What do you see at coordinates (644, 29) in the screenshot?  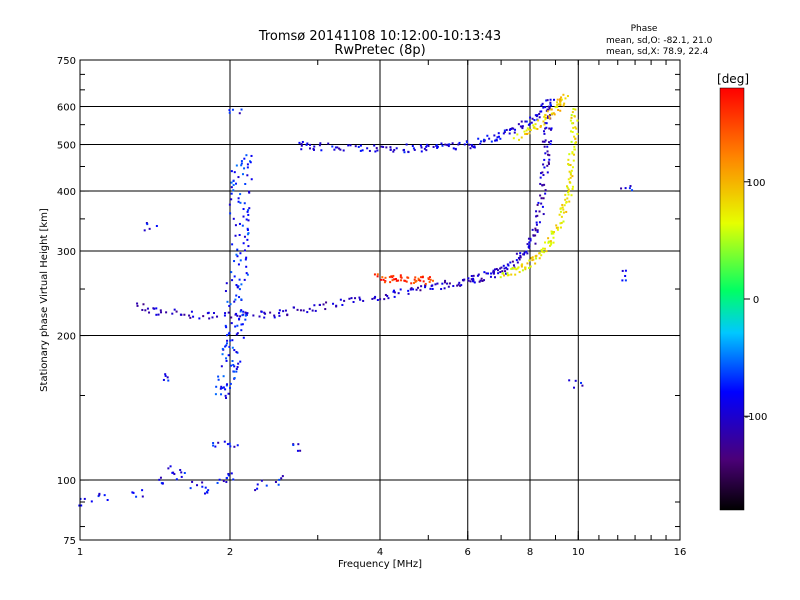 I see `info-heading: Phase` at bounding box center [644, 29].